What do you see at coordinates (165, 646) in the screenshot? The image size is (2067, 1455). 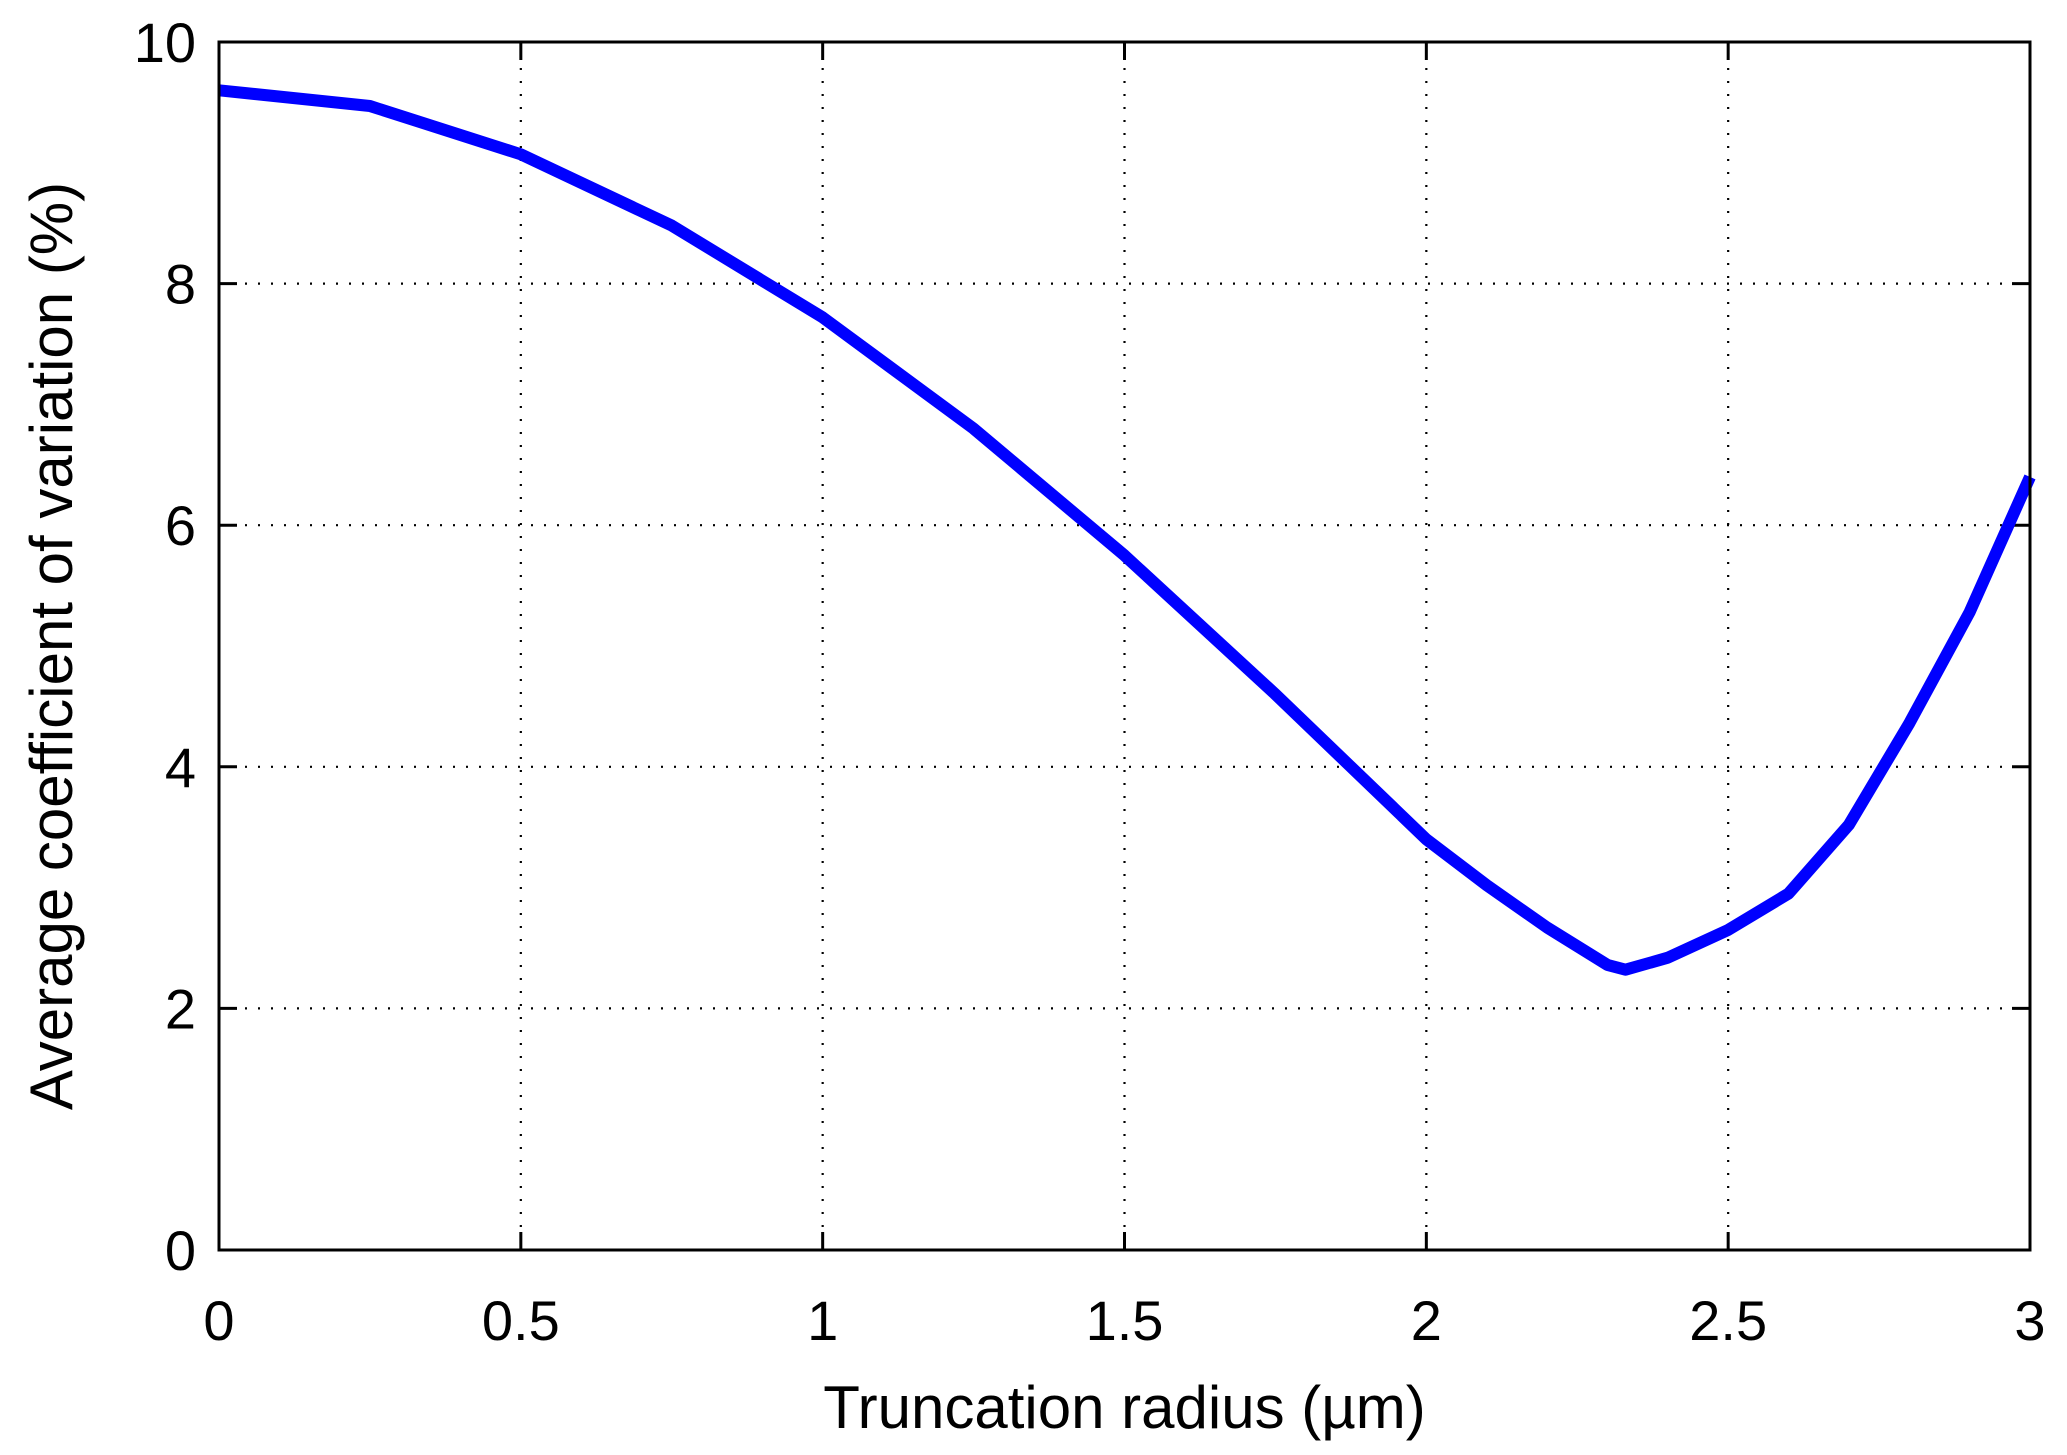 I see `y-tick-labels: 0 2 4 6 8 10` at bounding box center [165, 646].